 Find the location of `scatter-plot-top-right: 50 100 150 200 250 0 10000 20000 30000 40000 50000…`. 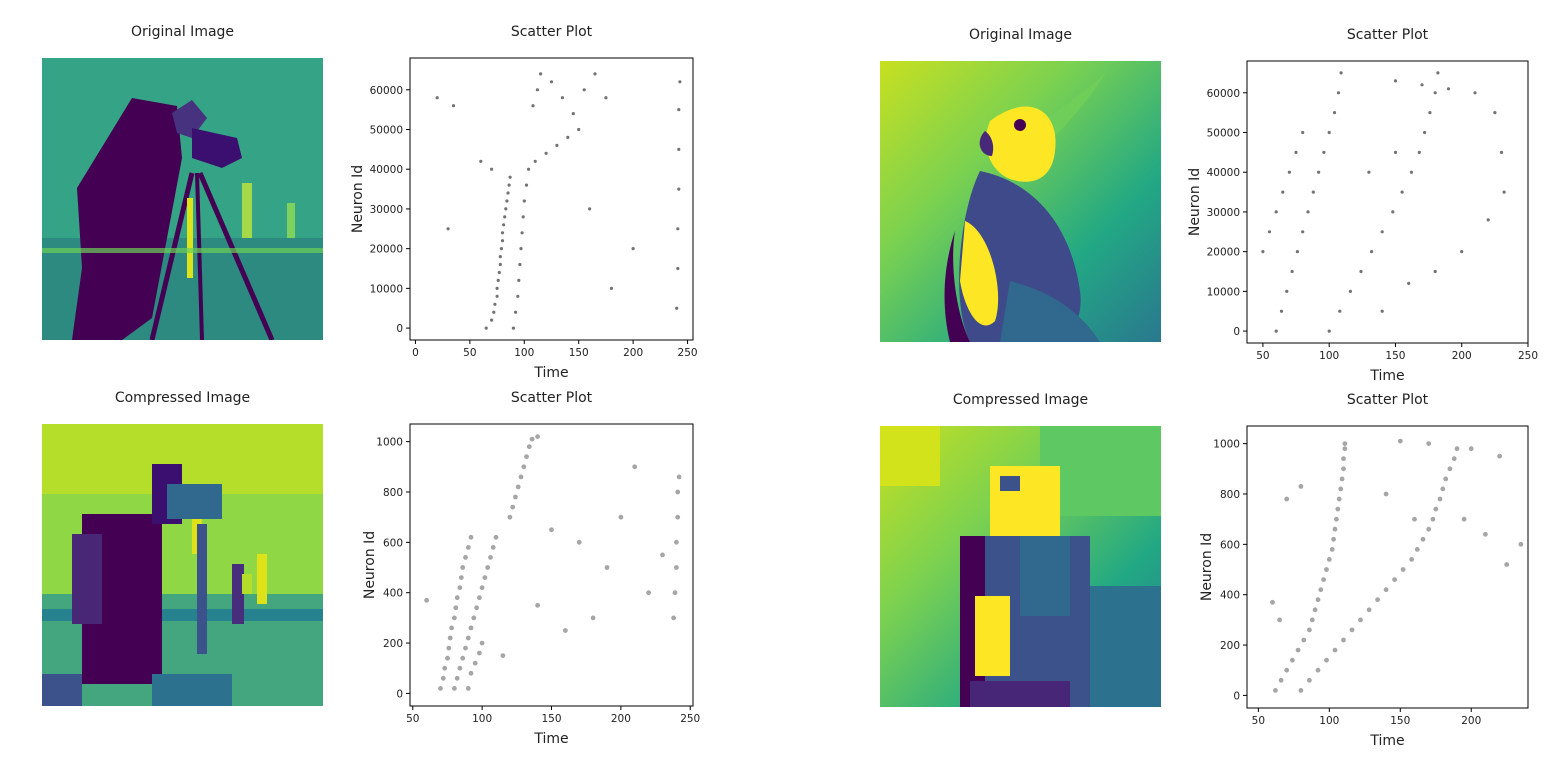

scatter-plot-top-right: 50 100 150 200 250 0 10000 20000 30000 40000 50000… is located at coordinates (1362, 222).